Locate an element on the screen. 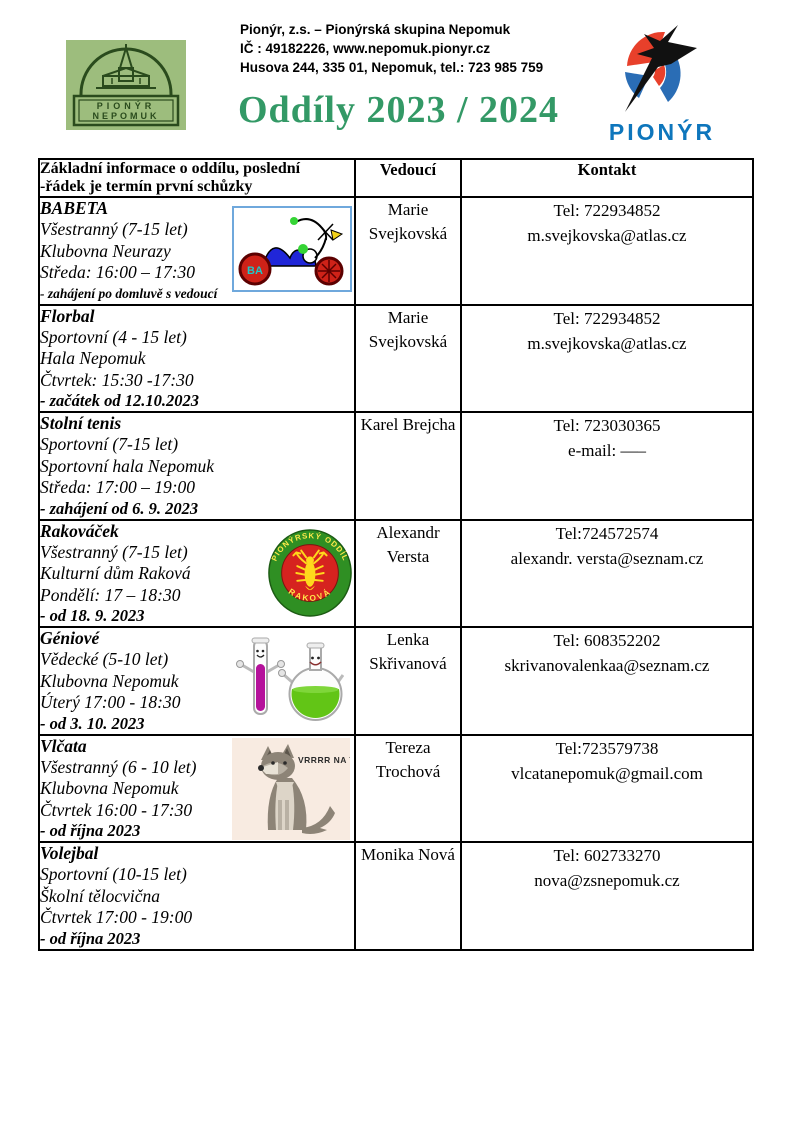 Image resolution: width=793 pixels, height=1122 pixels. club-line: Klubovna Neurazy is located at coordinates (105, 250).